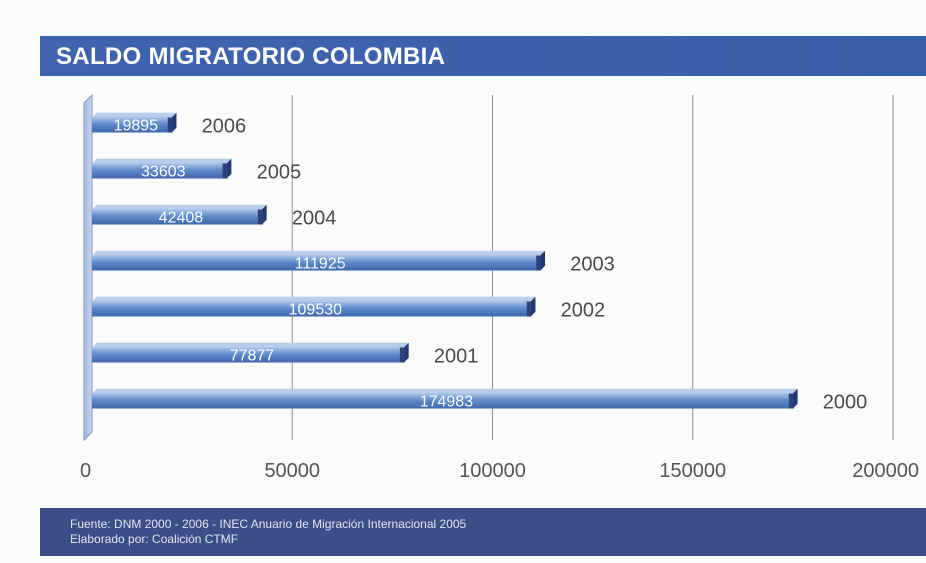 The image size is (926, 563). Describe the element at coordinates (181, 218) in the screenshot. I see `data-label: 42408` at that location.